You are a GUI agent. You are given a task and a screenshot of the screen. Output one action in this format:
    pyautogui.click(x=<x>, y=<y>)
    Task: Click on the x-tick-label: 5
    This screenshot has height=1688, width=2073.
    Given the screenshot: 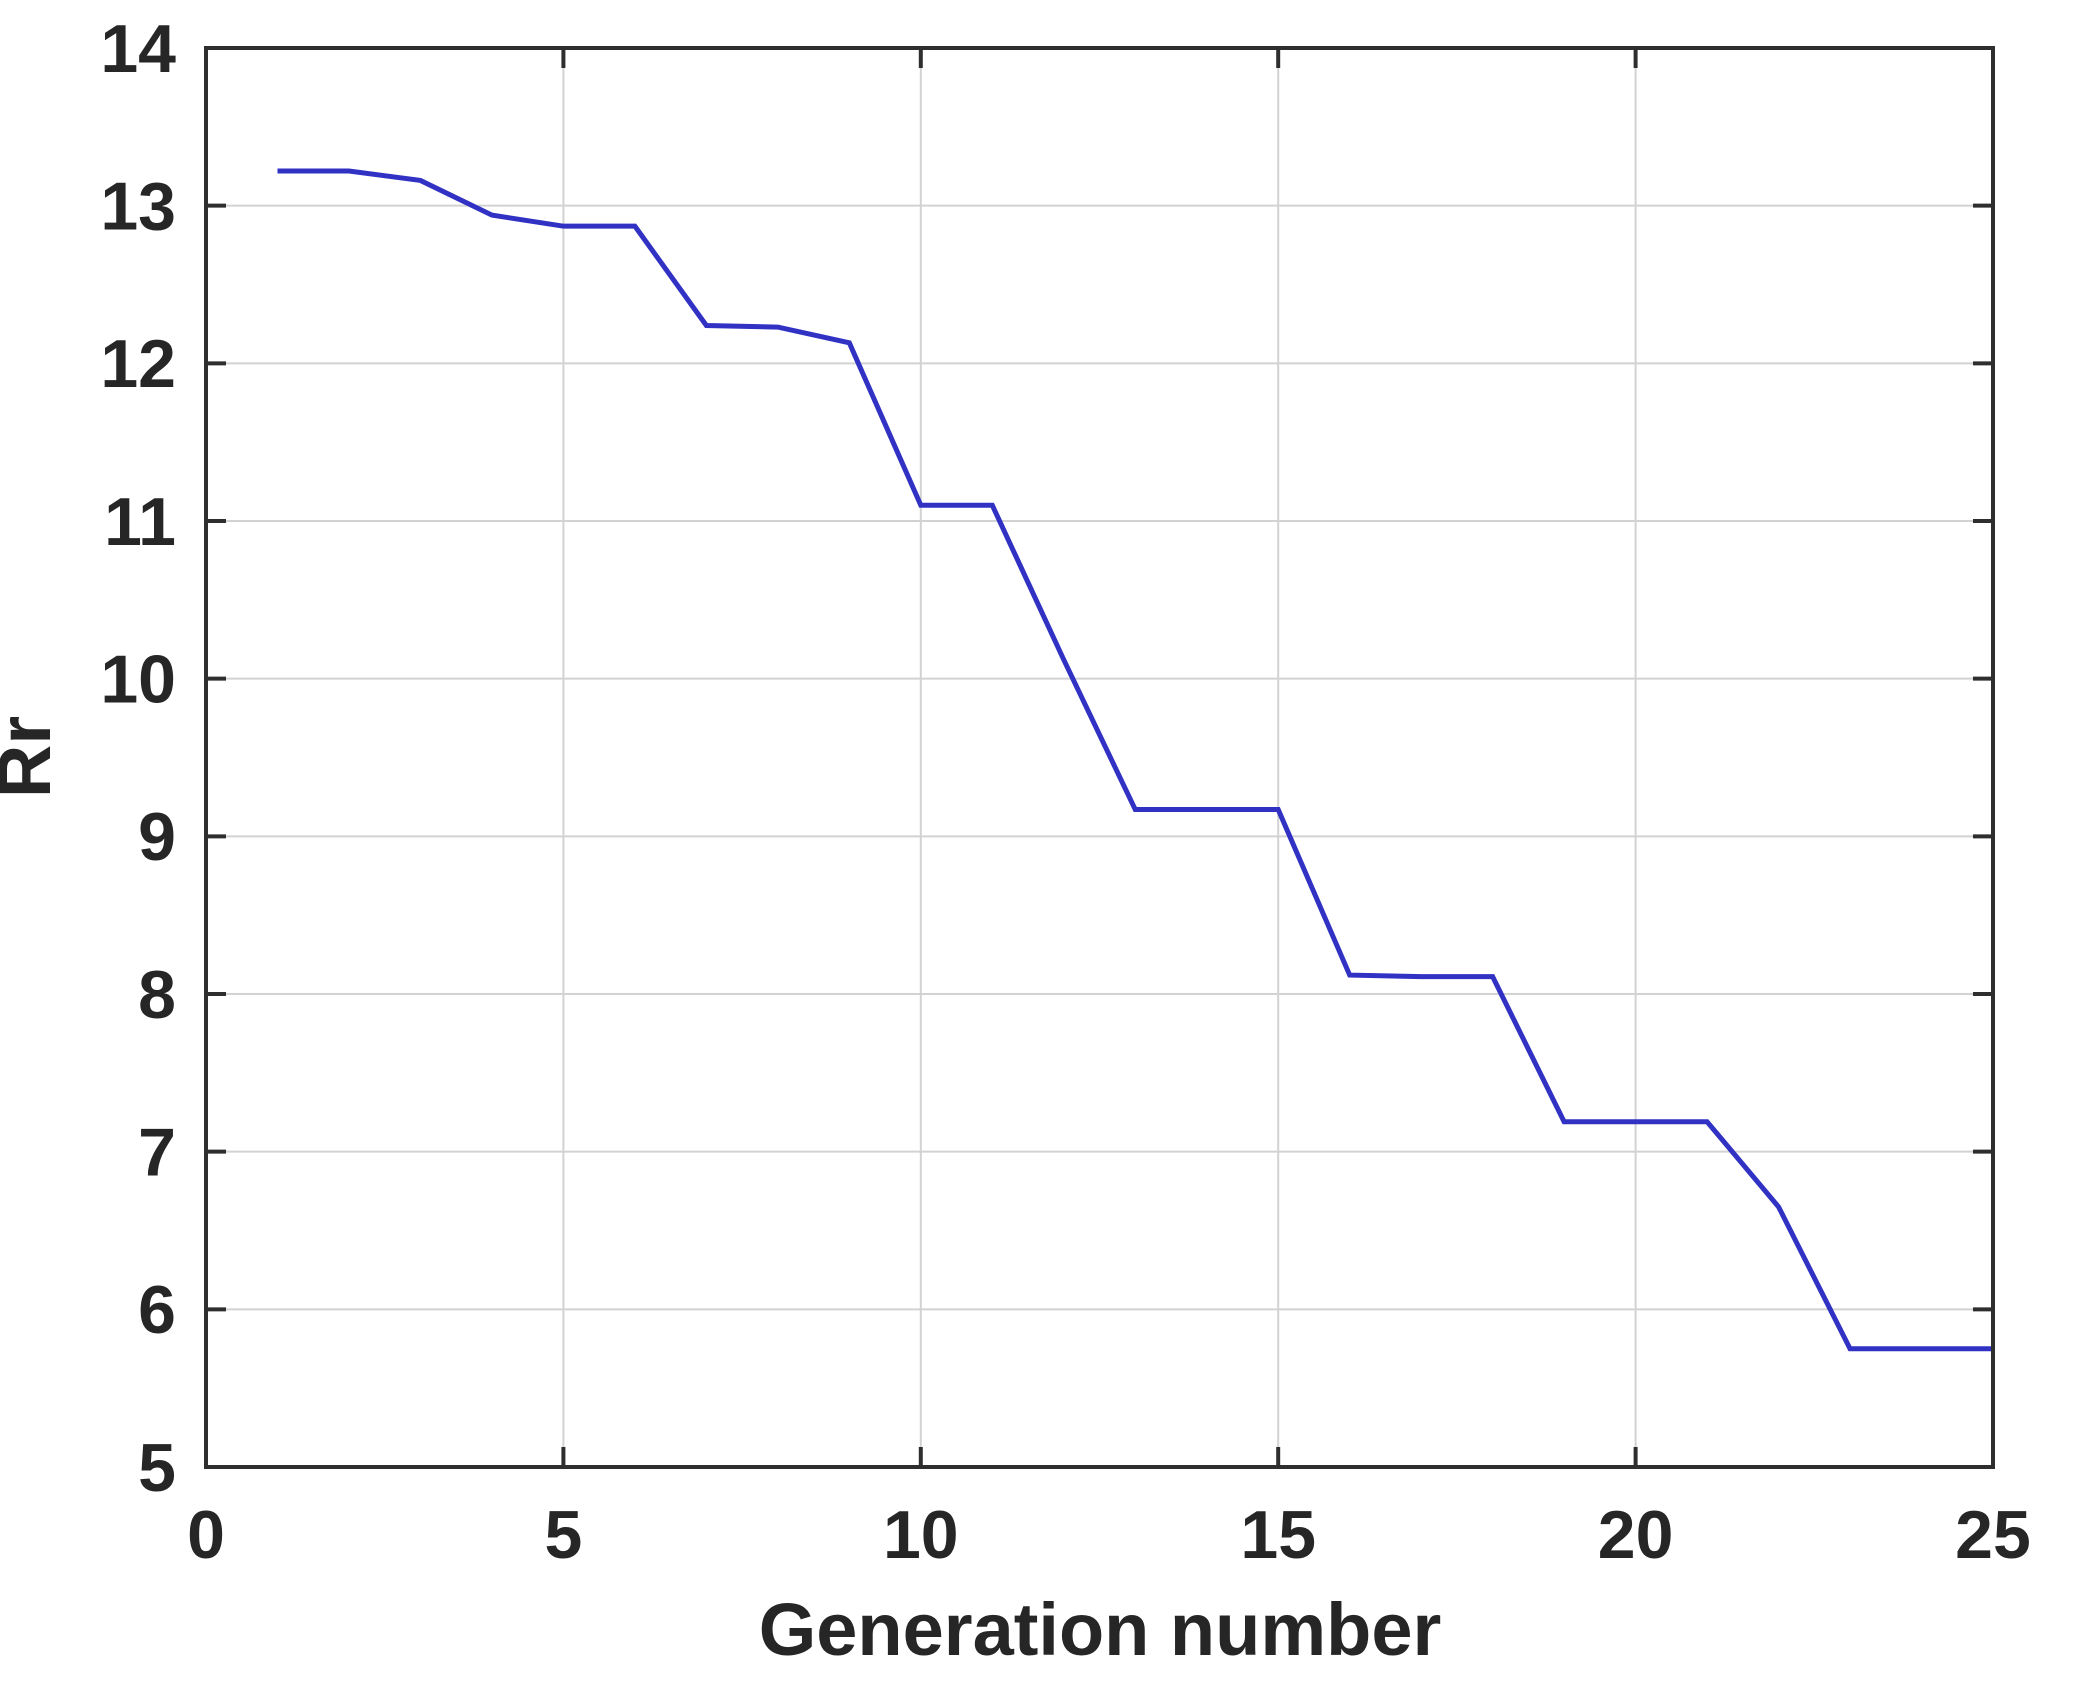 What is the action you would take?
    pyautogui.click(x=563, y=1535)
    